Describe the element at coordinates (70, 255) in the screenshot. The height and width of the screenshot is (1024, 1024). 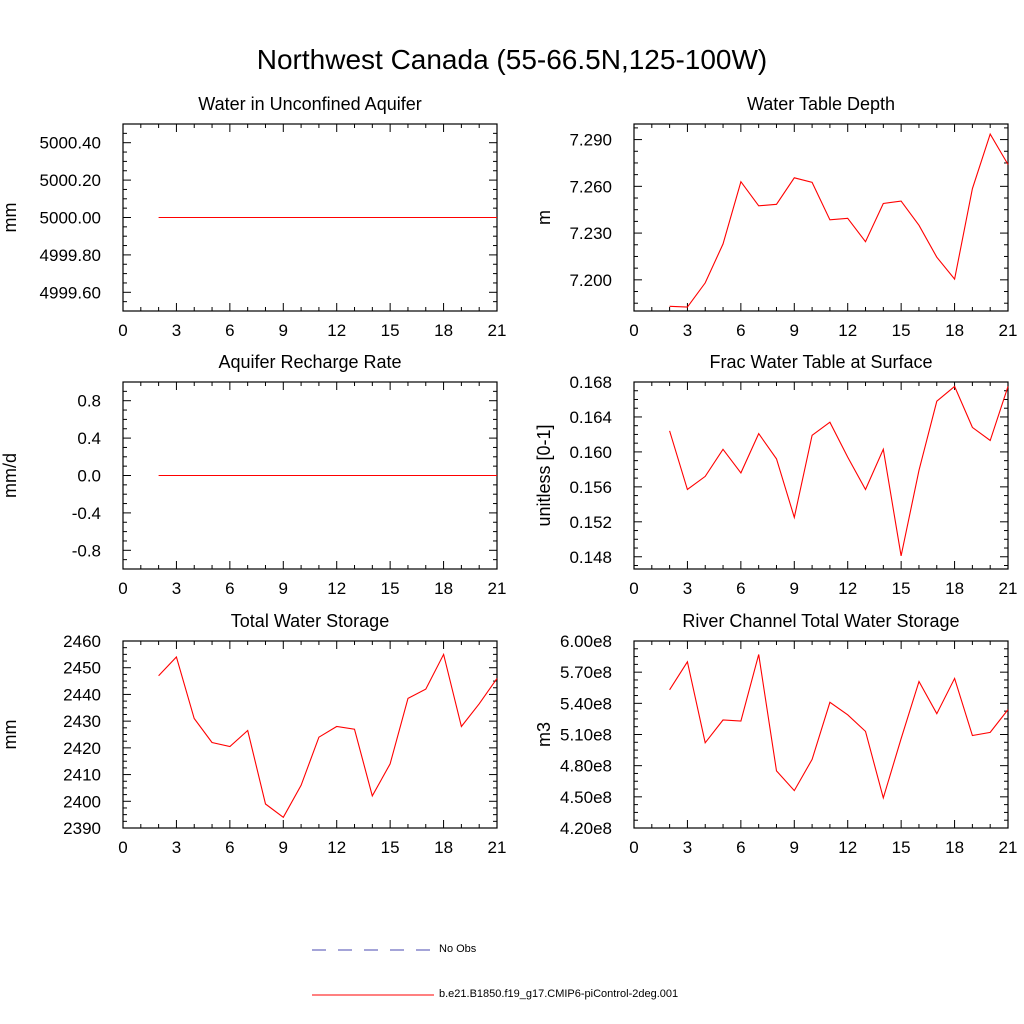
I see `y-tick-label: 4999.80` at that location.